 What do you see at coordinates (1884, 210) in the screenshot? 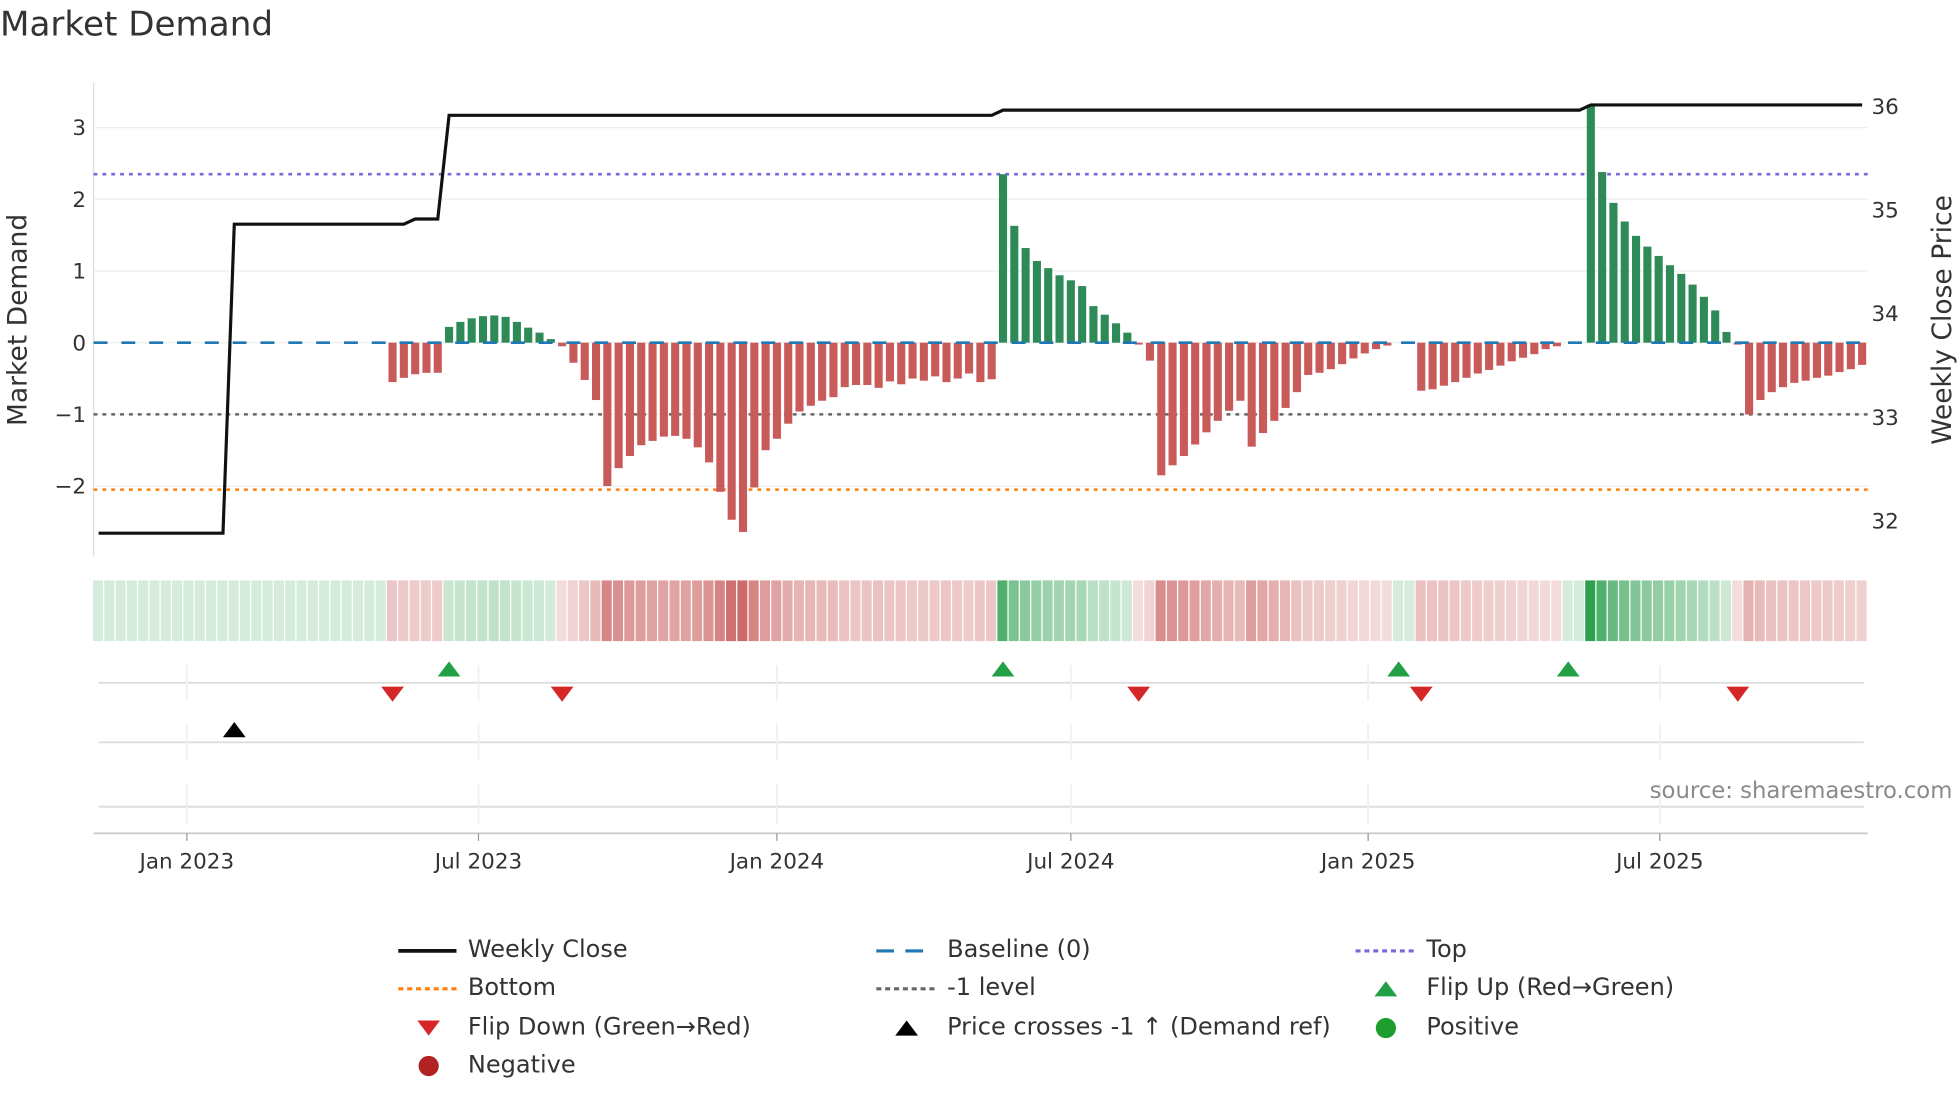
I see `y2-tick-label: 35` at bounding box center [1884, 210].